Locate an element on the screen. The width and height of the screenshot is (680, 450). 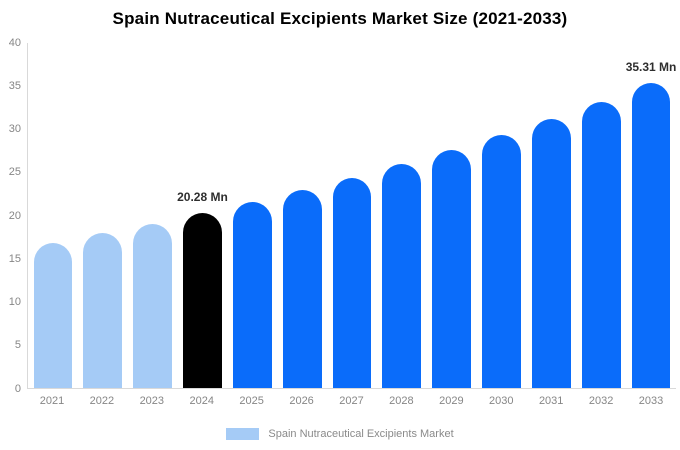
bar-column-2023 is located at coordinates (153, 215).